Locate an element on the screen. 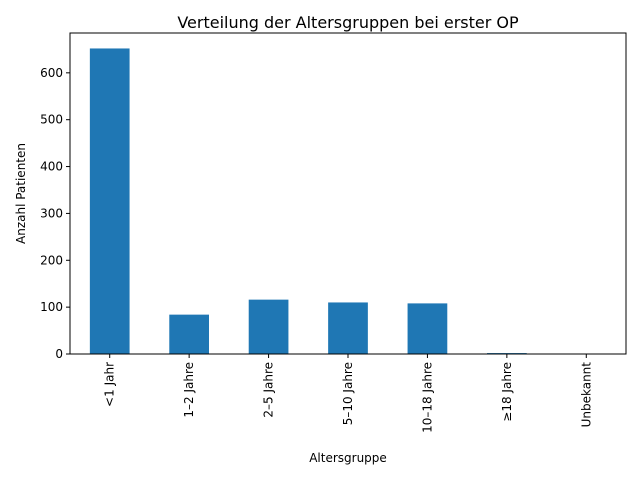  y-tick-label: 500 is located at coordinates (51, 120).